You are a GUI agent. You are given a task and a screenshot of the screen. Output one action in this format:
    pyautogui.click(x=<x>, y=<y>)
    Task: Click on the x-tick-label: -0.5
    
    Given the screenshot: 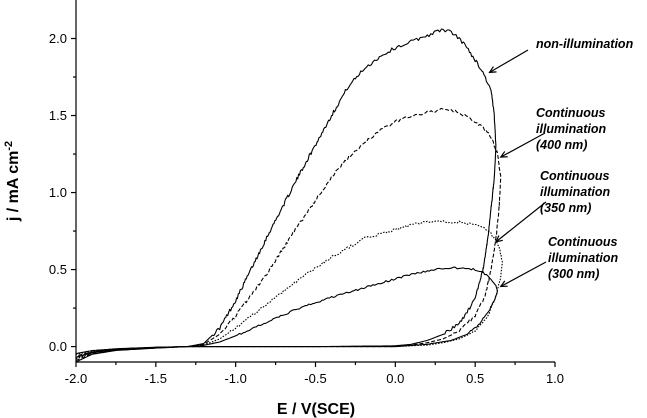 What is the action you would take?
    pyautogui.click(x=315, y=378)
    